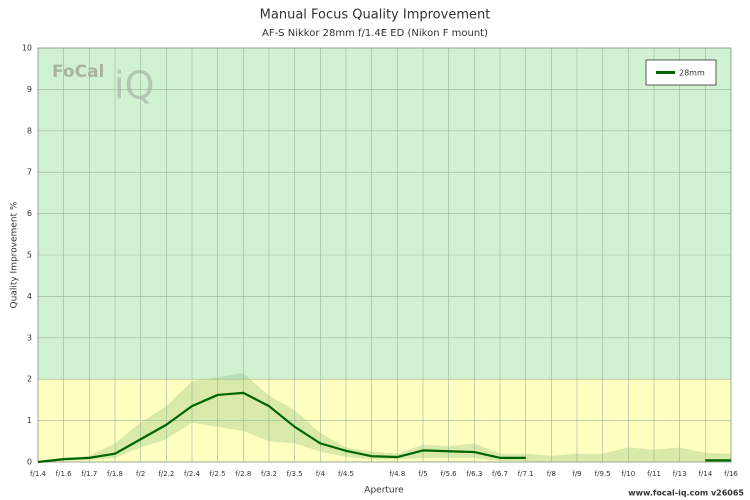 The width and height of the screenshot is (750, 500). What do you see at coordinates (29, 379) in the screenshot?
I see `y-tick-label: 2` at bounding box center [29, 379].